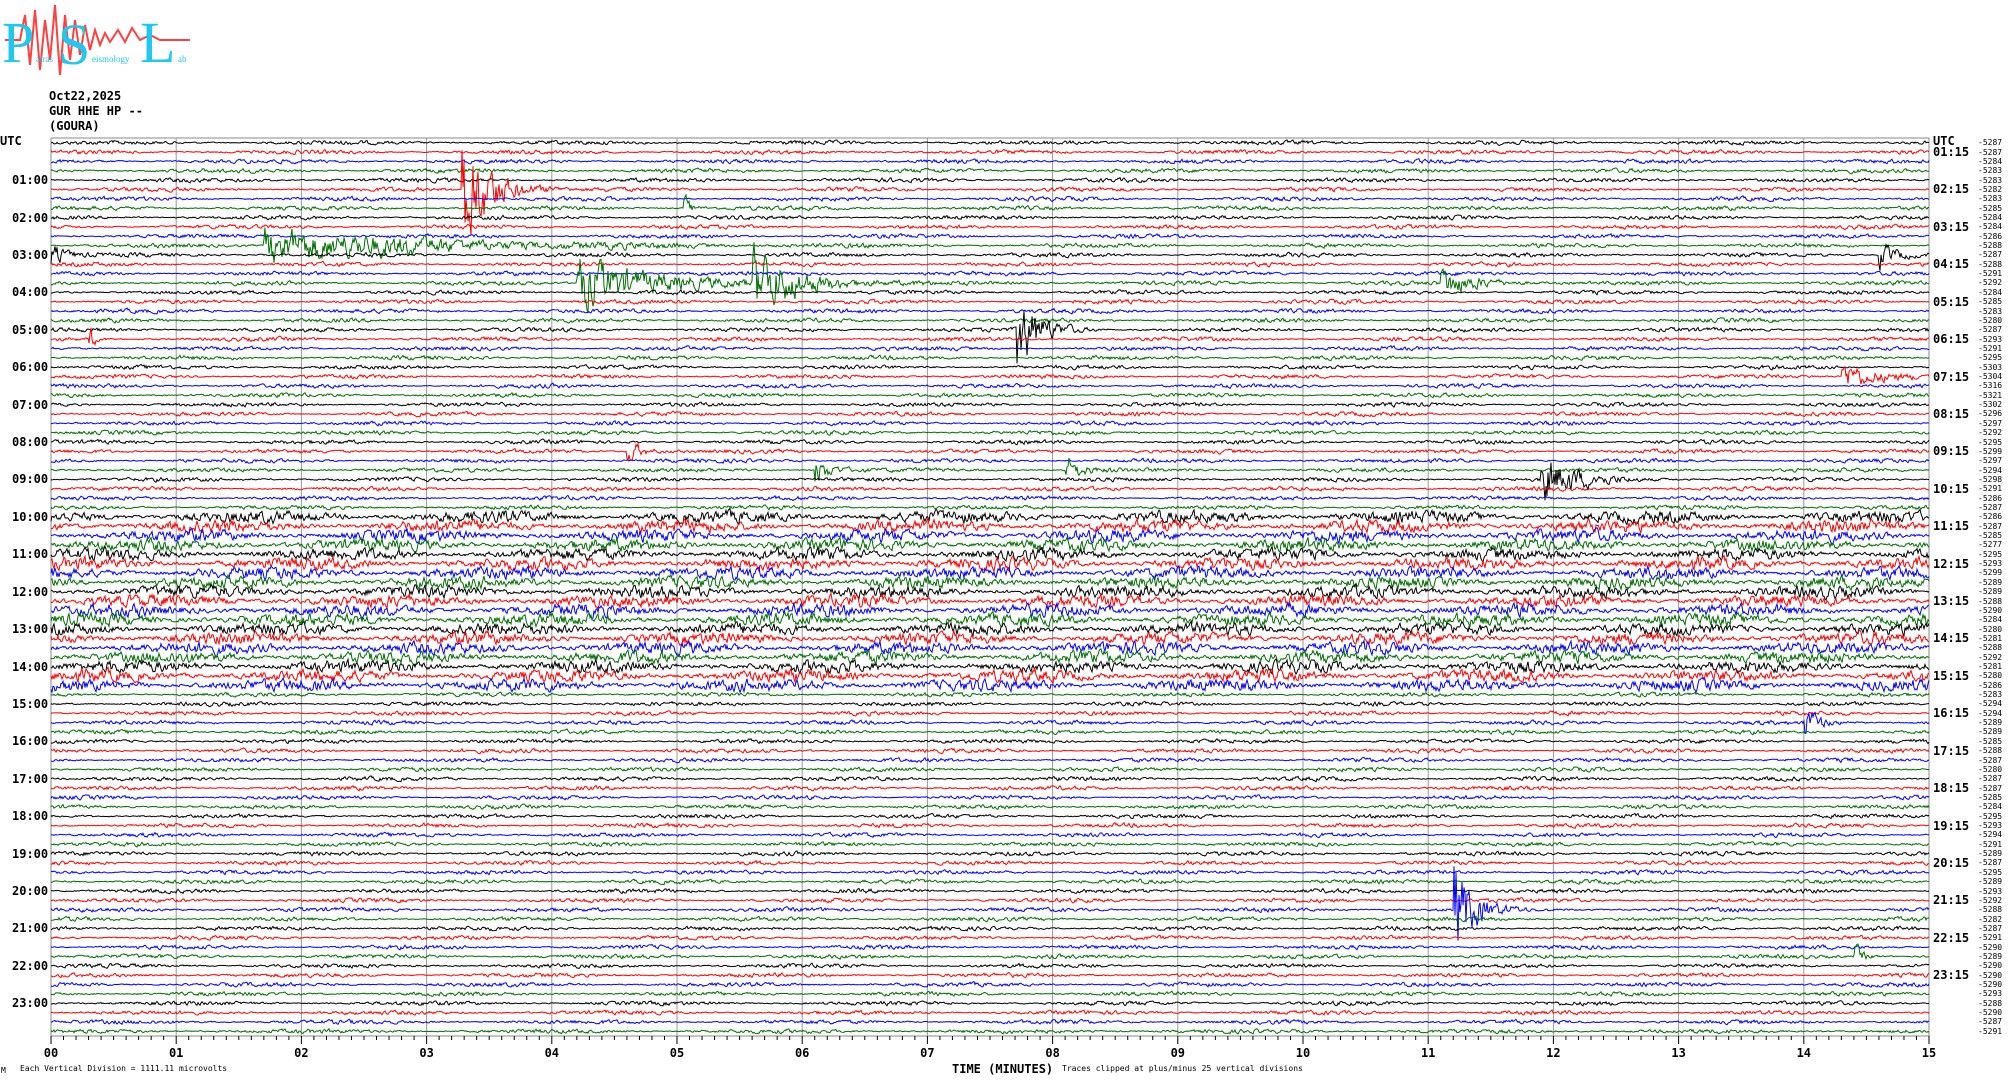 The width and height of the screenshot is (2010, 1080). I want to click on x-axis-label: TIME (MINUTES), so click(1003, 1069).